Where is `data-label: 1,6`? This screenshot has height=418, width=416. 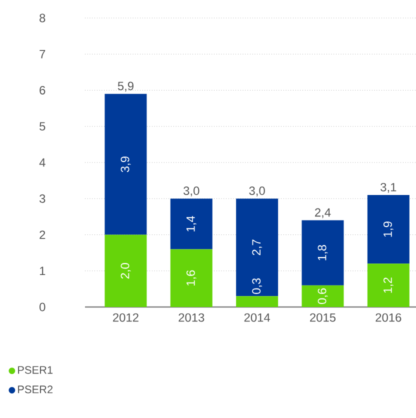
data-label: 1,6 is located at coordinates (191, 278).